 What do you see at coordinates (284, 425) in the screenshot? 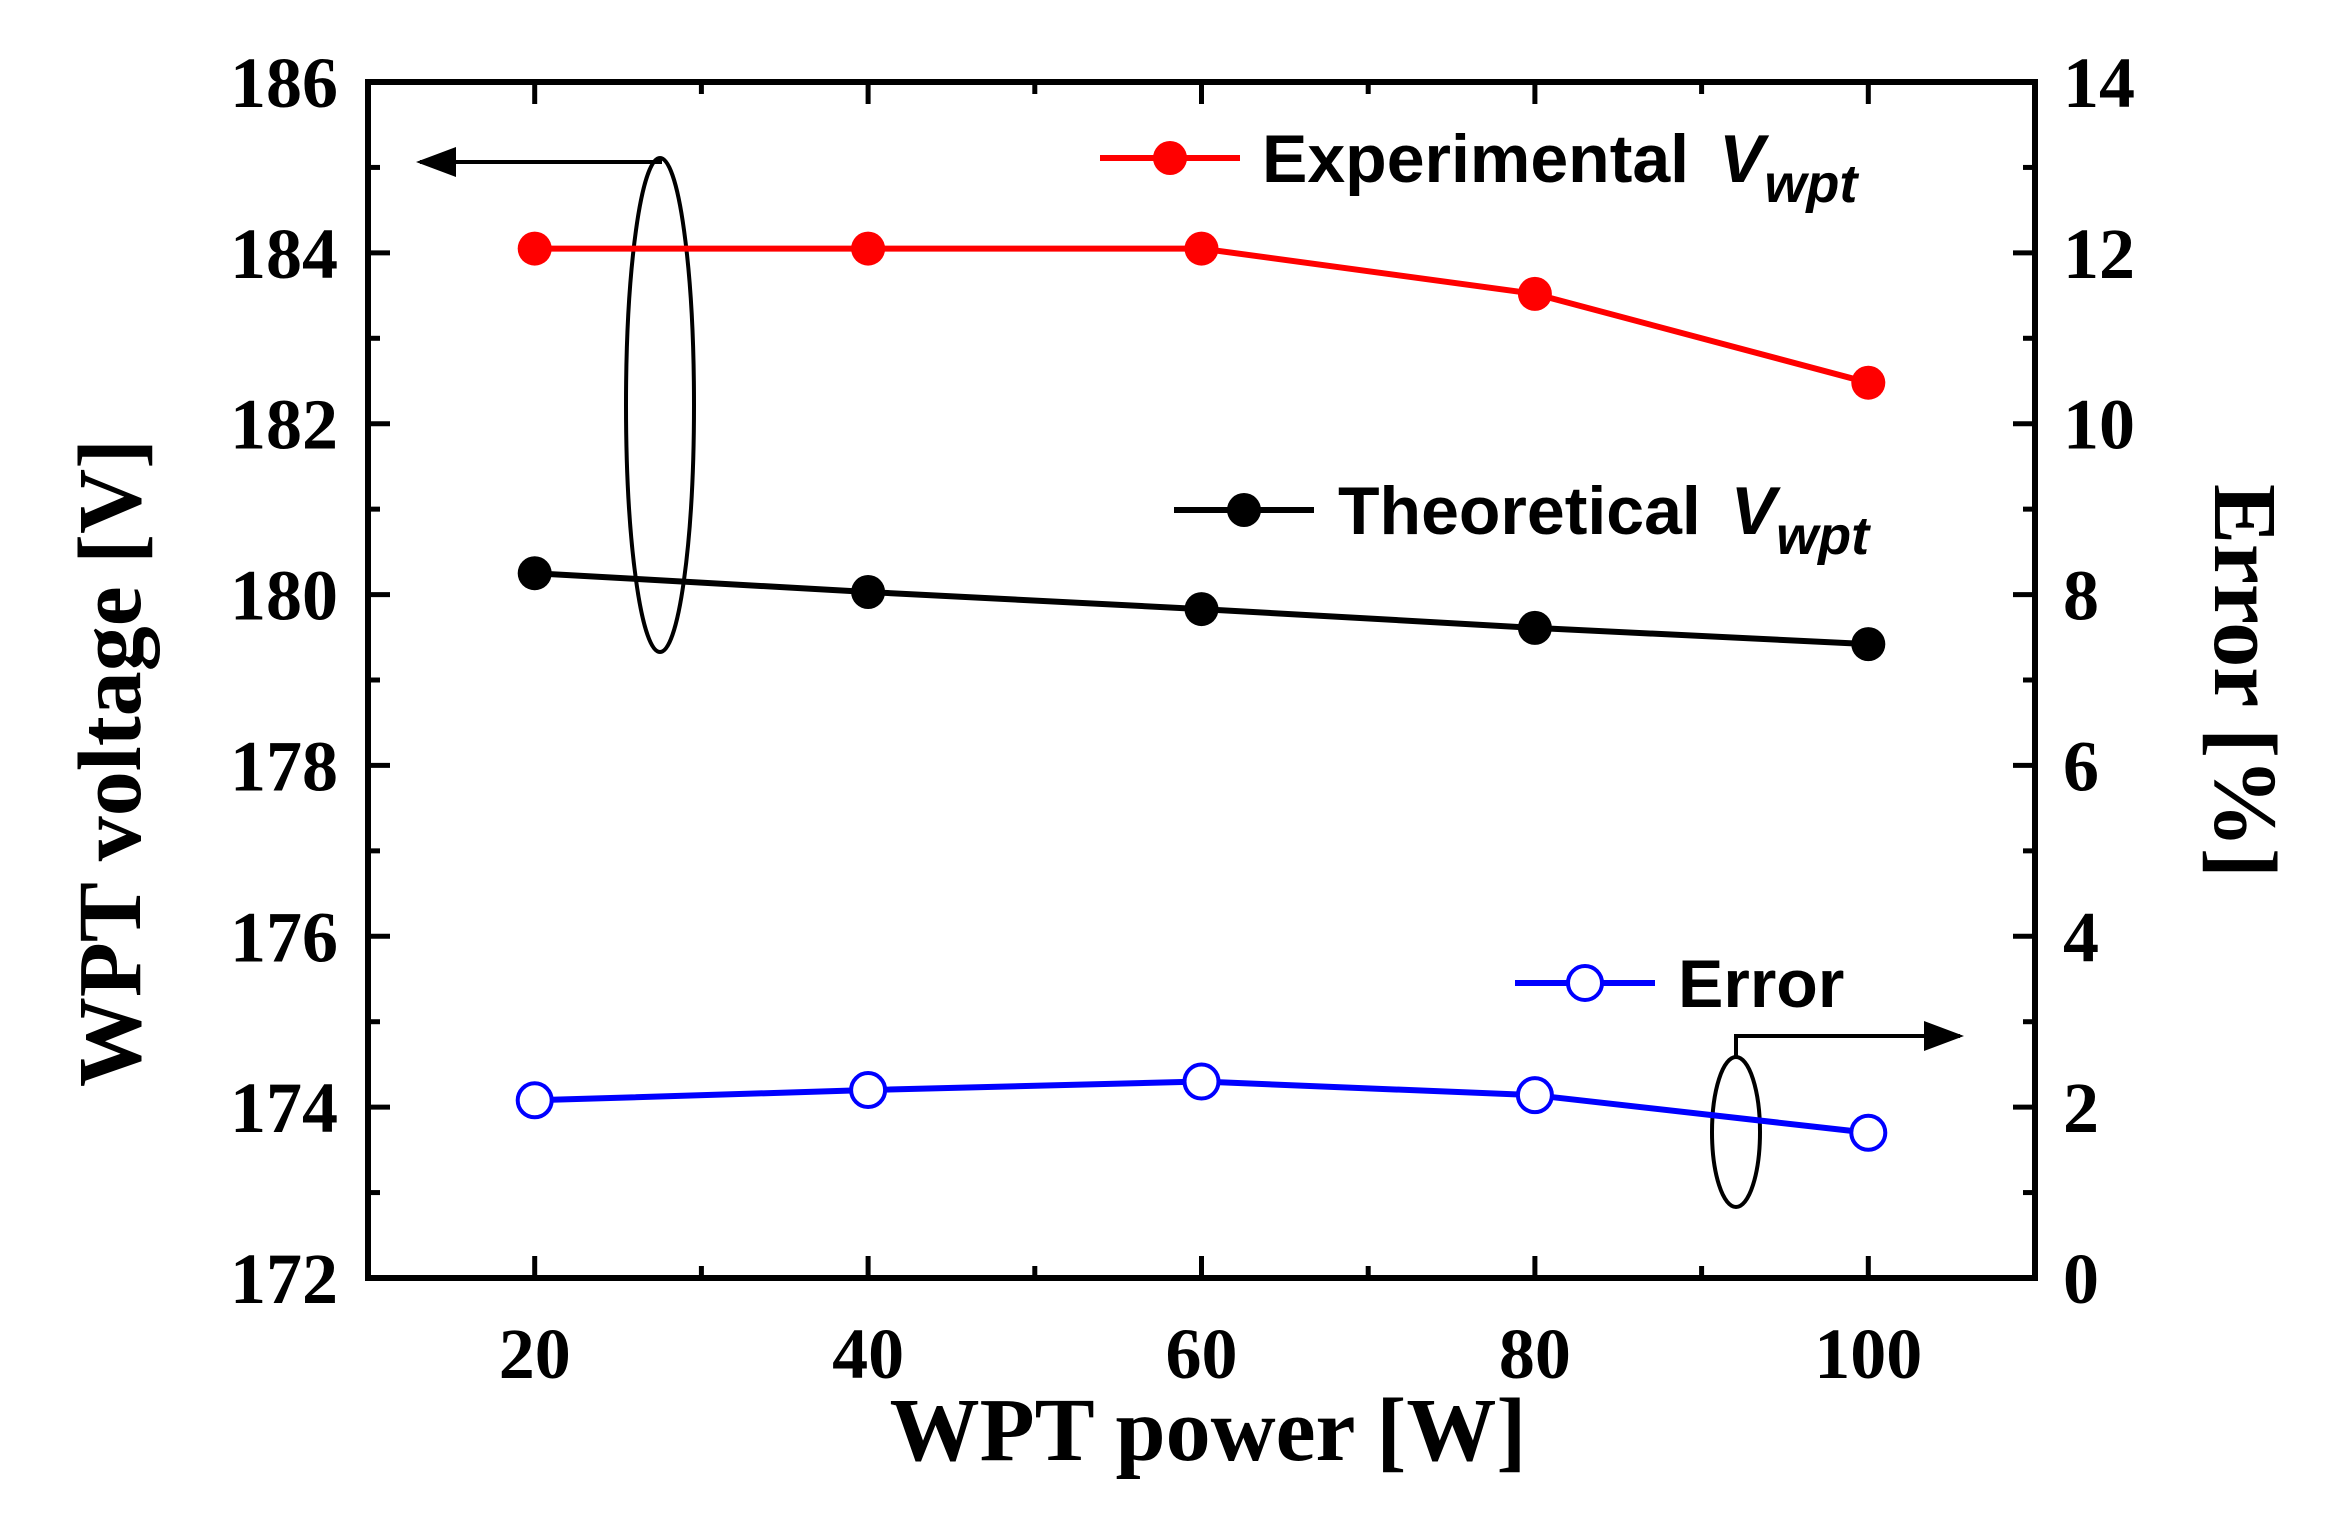
I see `y-tick-label: 182` at bounding box center [284, 425].